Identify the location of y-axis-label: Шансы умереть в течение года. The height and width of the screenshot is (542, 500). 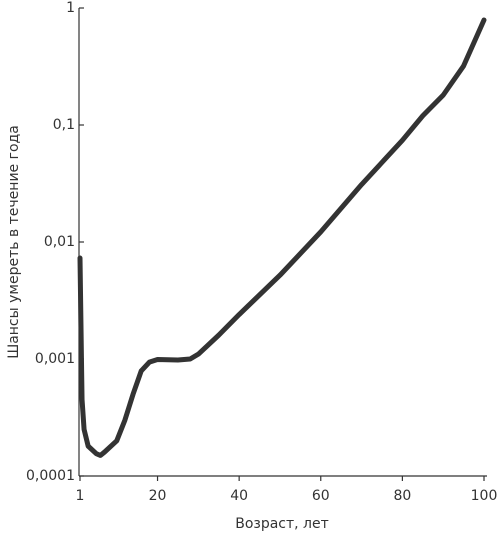
(14, 242).